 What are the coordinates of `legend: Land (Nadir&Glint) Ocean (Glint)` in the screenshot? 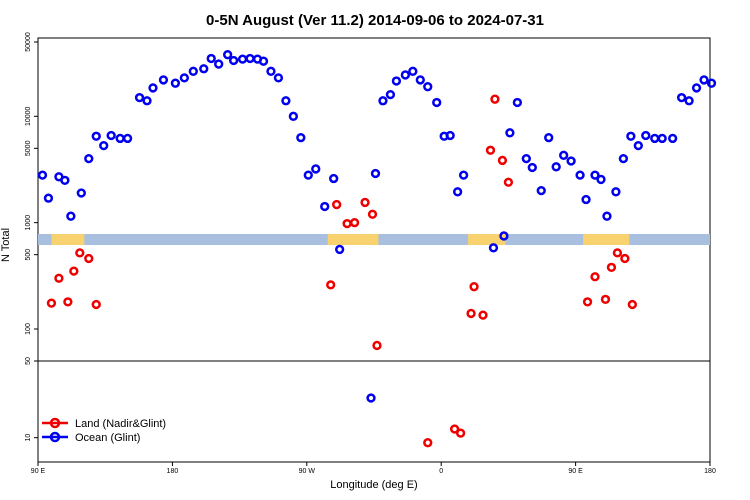 It's located at (104, 430).